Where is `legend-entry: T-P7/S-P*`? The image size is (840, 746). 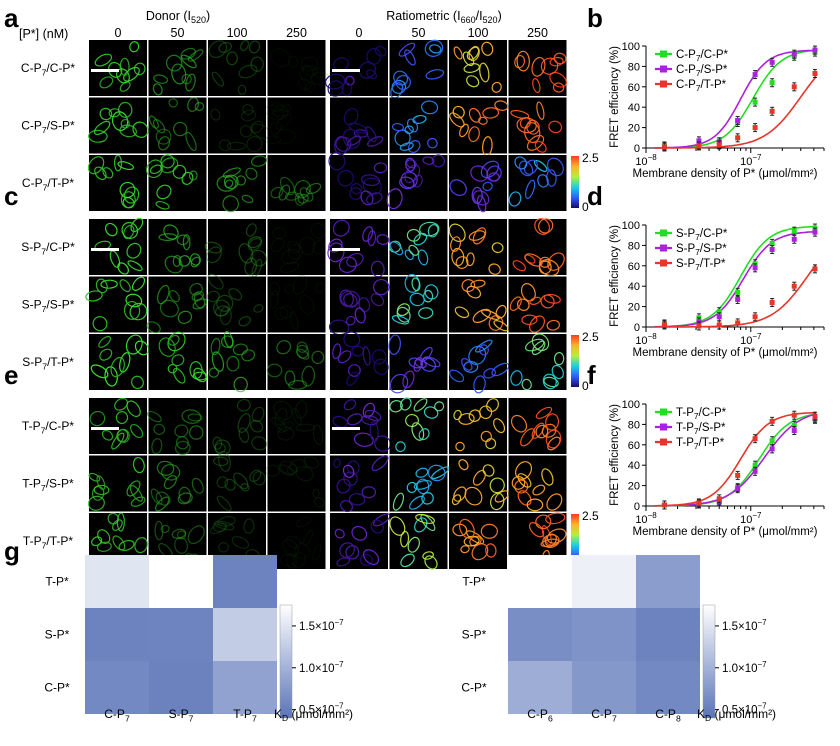 legend-entry: T-P7/S-P* is located at coordinates (690, 429).